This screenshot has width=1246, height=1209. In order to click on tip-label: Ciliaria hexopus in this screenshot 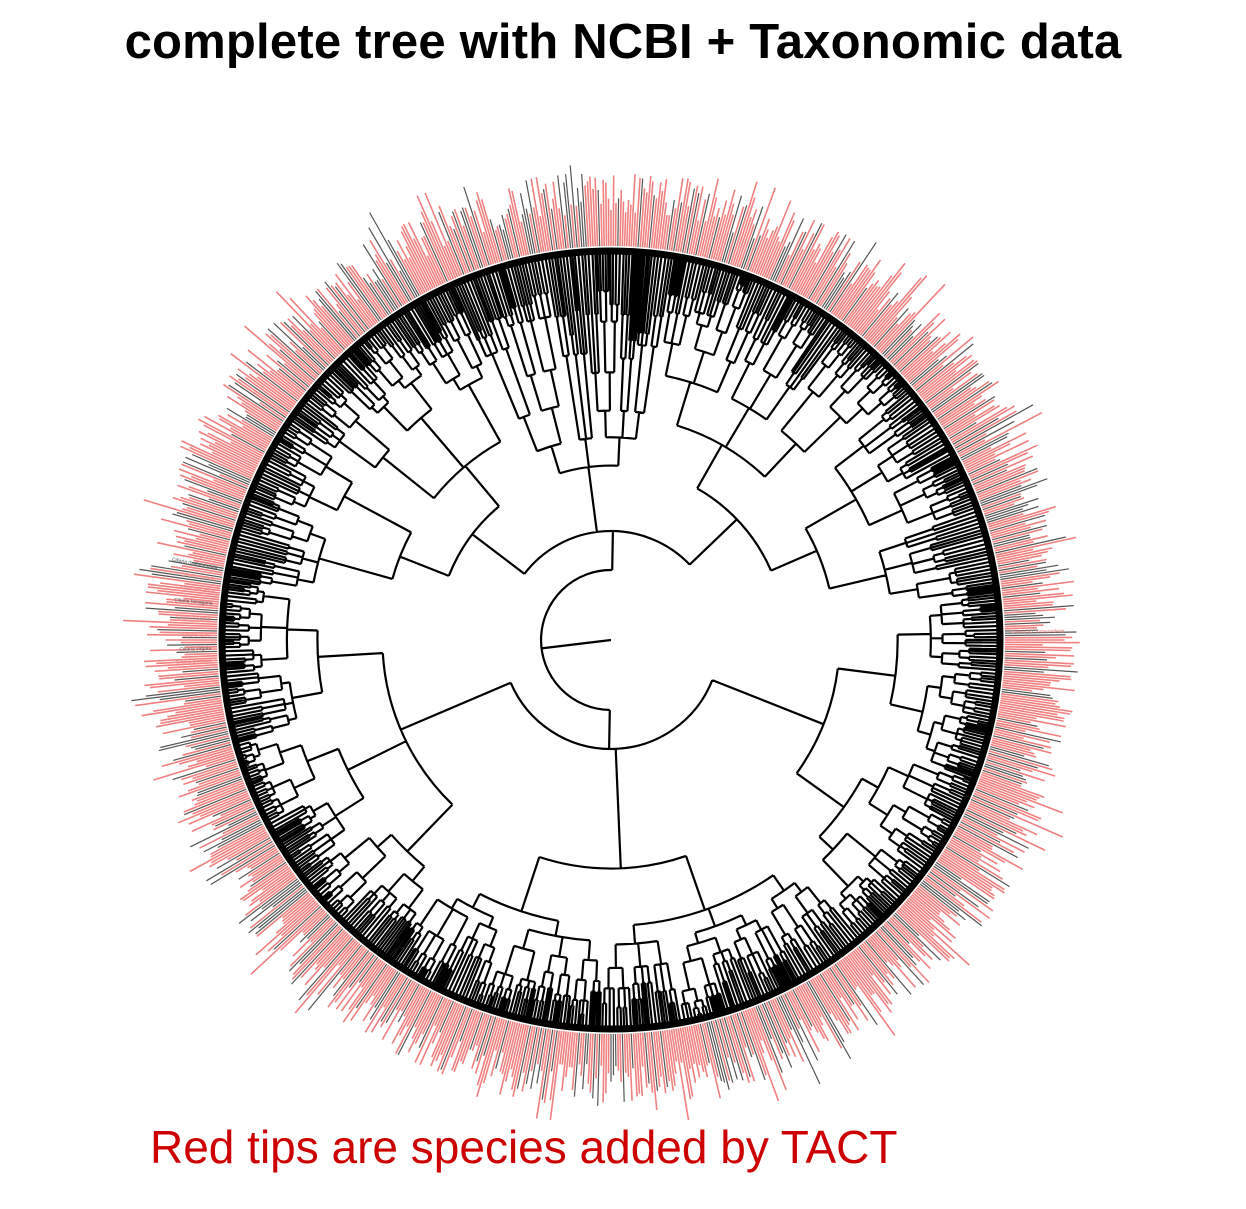, I will do `click(194, 619)`.